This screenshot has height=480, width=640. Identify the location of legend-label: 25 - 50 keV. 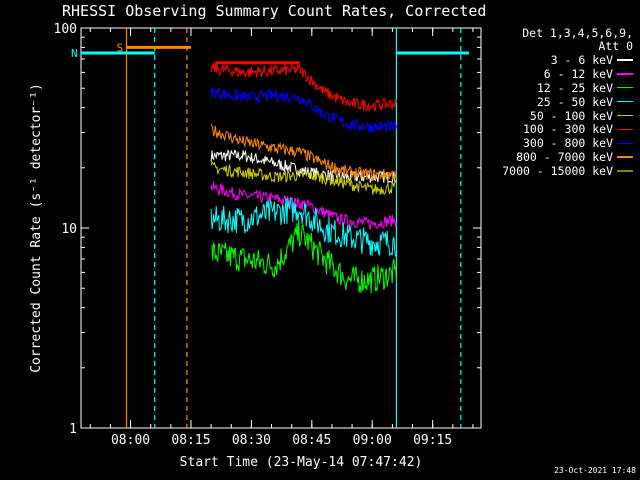
(574, 101).